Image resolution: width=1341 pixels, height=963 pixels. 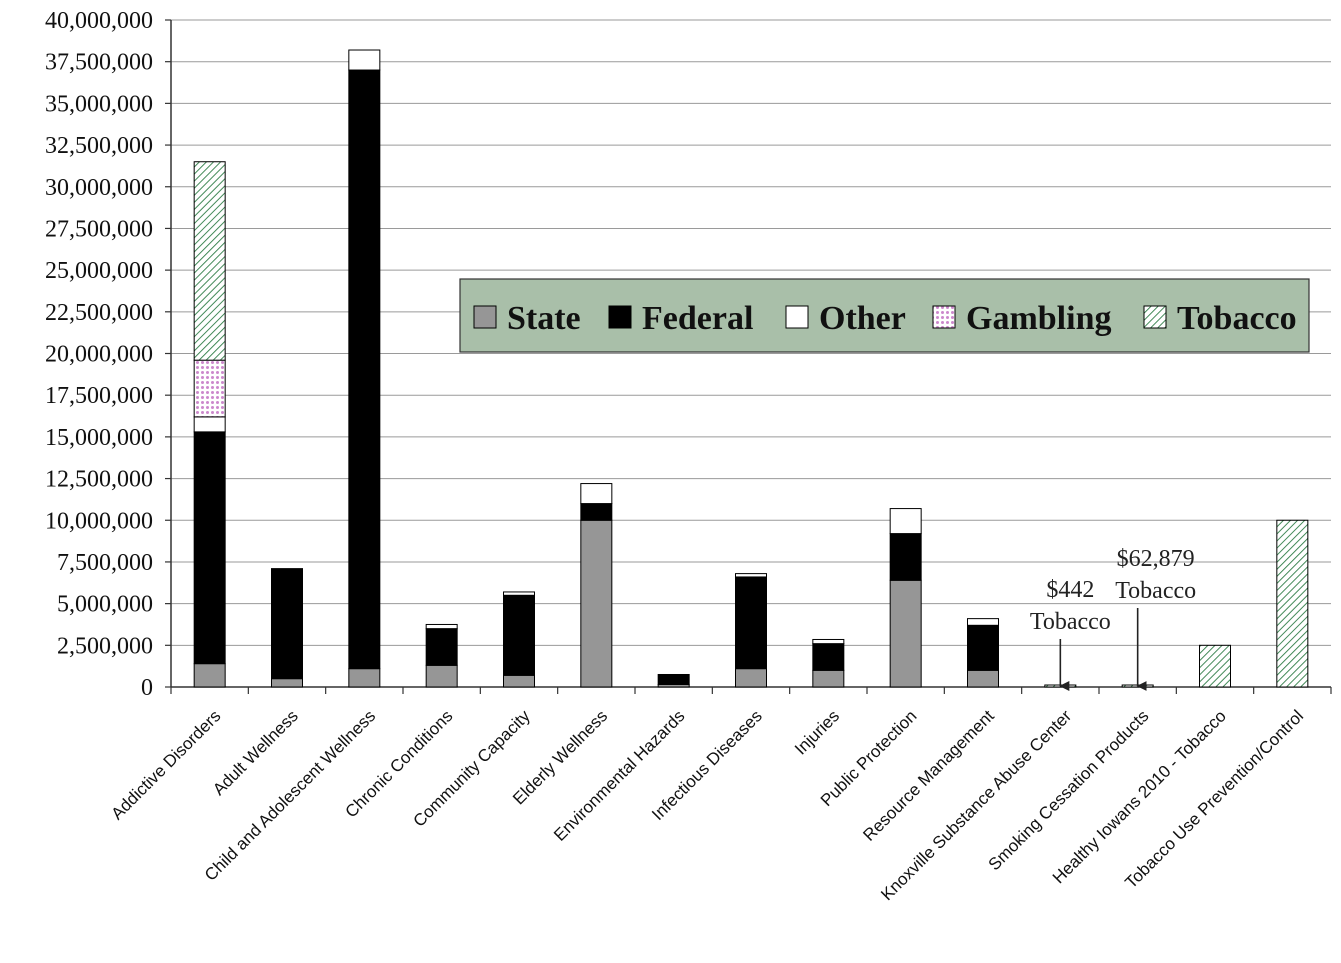 What do you see at coordinates (697, 318) in the screenshot?
I see `legend-label-federal: Federal` at bounding box center [697, 318].